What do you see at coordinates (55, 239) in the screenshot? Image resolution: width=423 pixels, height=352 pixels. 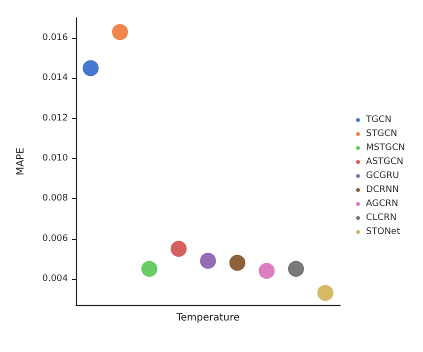 I see `y-tick-label: 0.006` at bounding box center [55, 239].